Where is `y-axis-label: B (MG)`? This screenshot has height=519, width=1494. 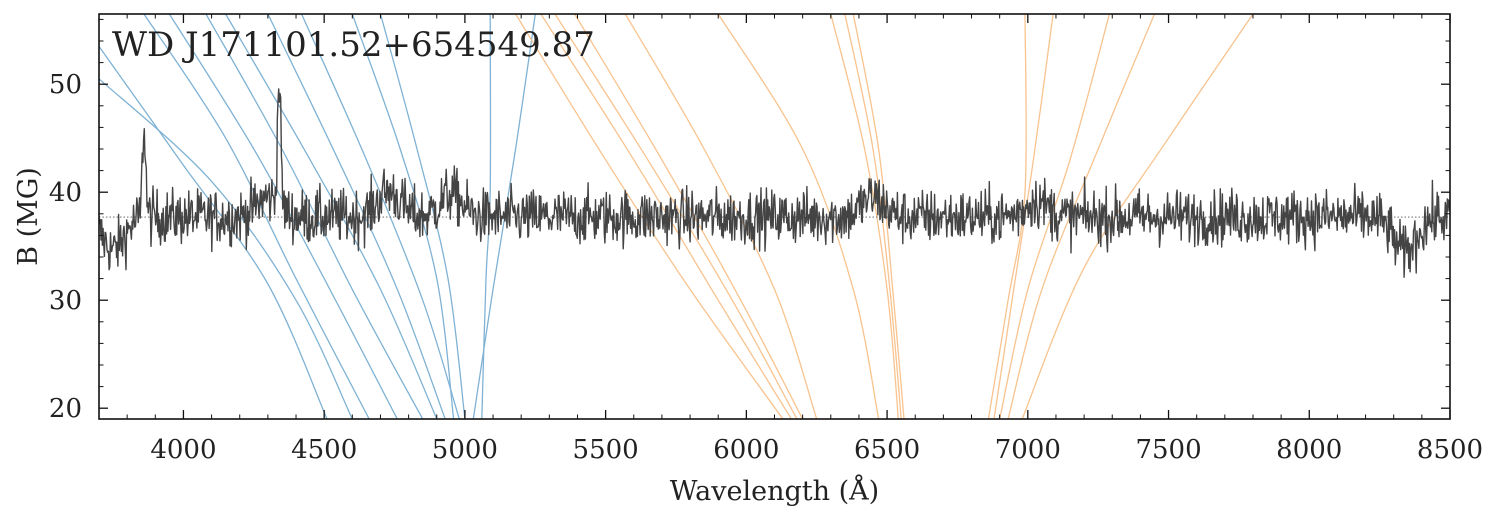
y-axis-label: B (MG) is located at coordinates (28, 216).